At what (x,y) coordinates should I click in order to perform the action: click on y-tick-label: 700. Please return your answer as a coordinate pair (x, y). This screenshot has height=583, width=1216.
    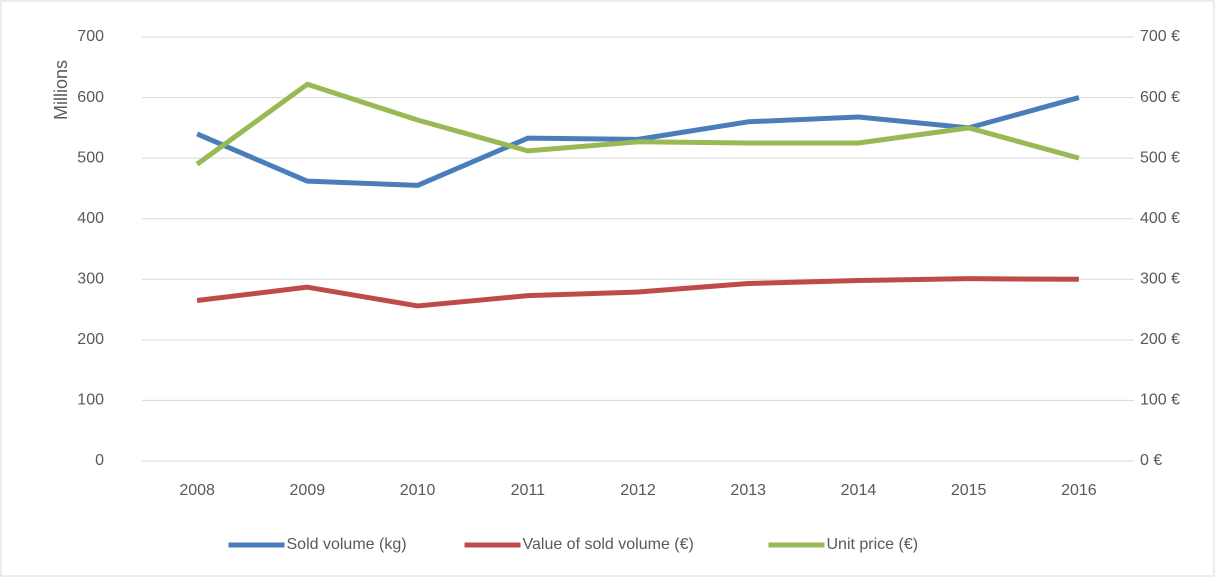
    Looking at the image, I should click on (90, 36).